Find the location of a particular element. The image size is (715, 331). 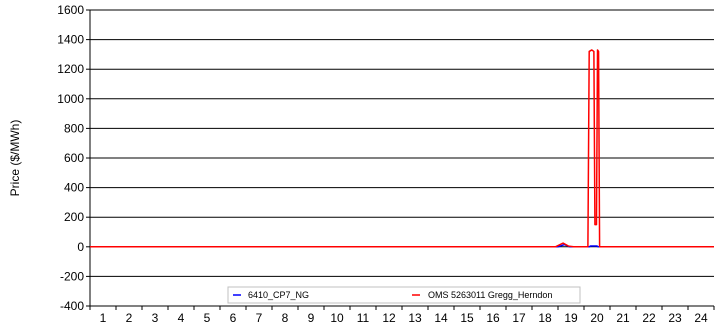

x-tick-label: 24 is located at coordinates (701, 318).